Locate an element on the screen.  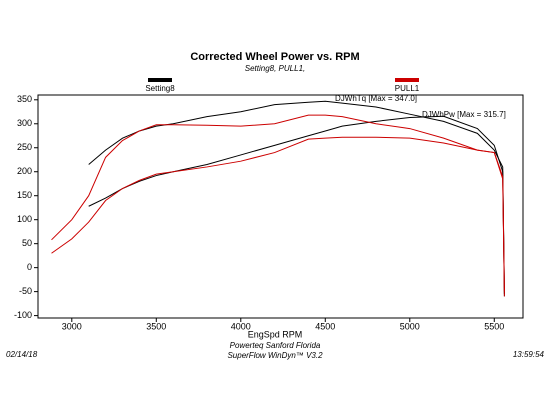
time: 13:59:54 is located at coordinates (529, 354).